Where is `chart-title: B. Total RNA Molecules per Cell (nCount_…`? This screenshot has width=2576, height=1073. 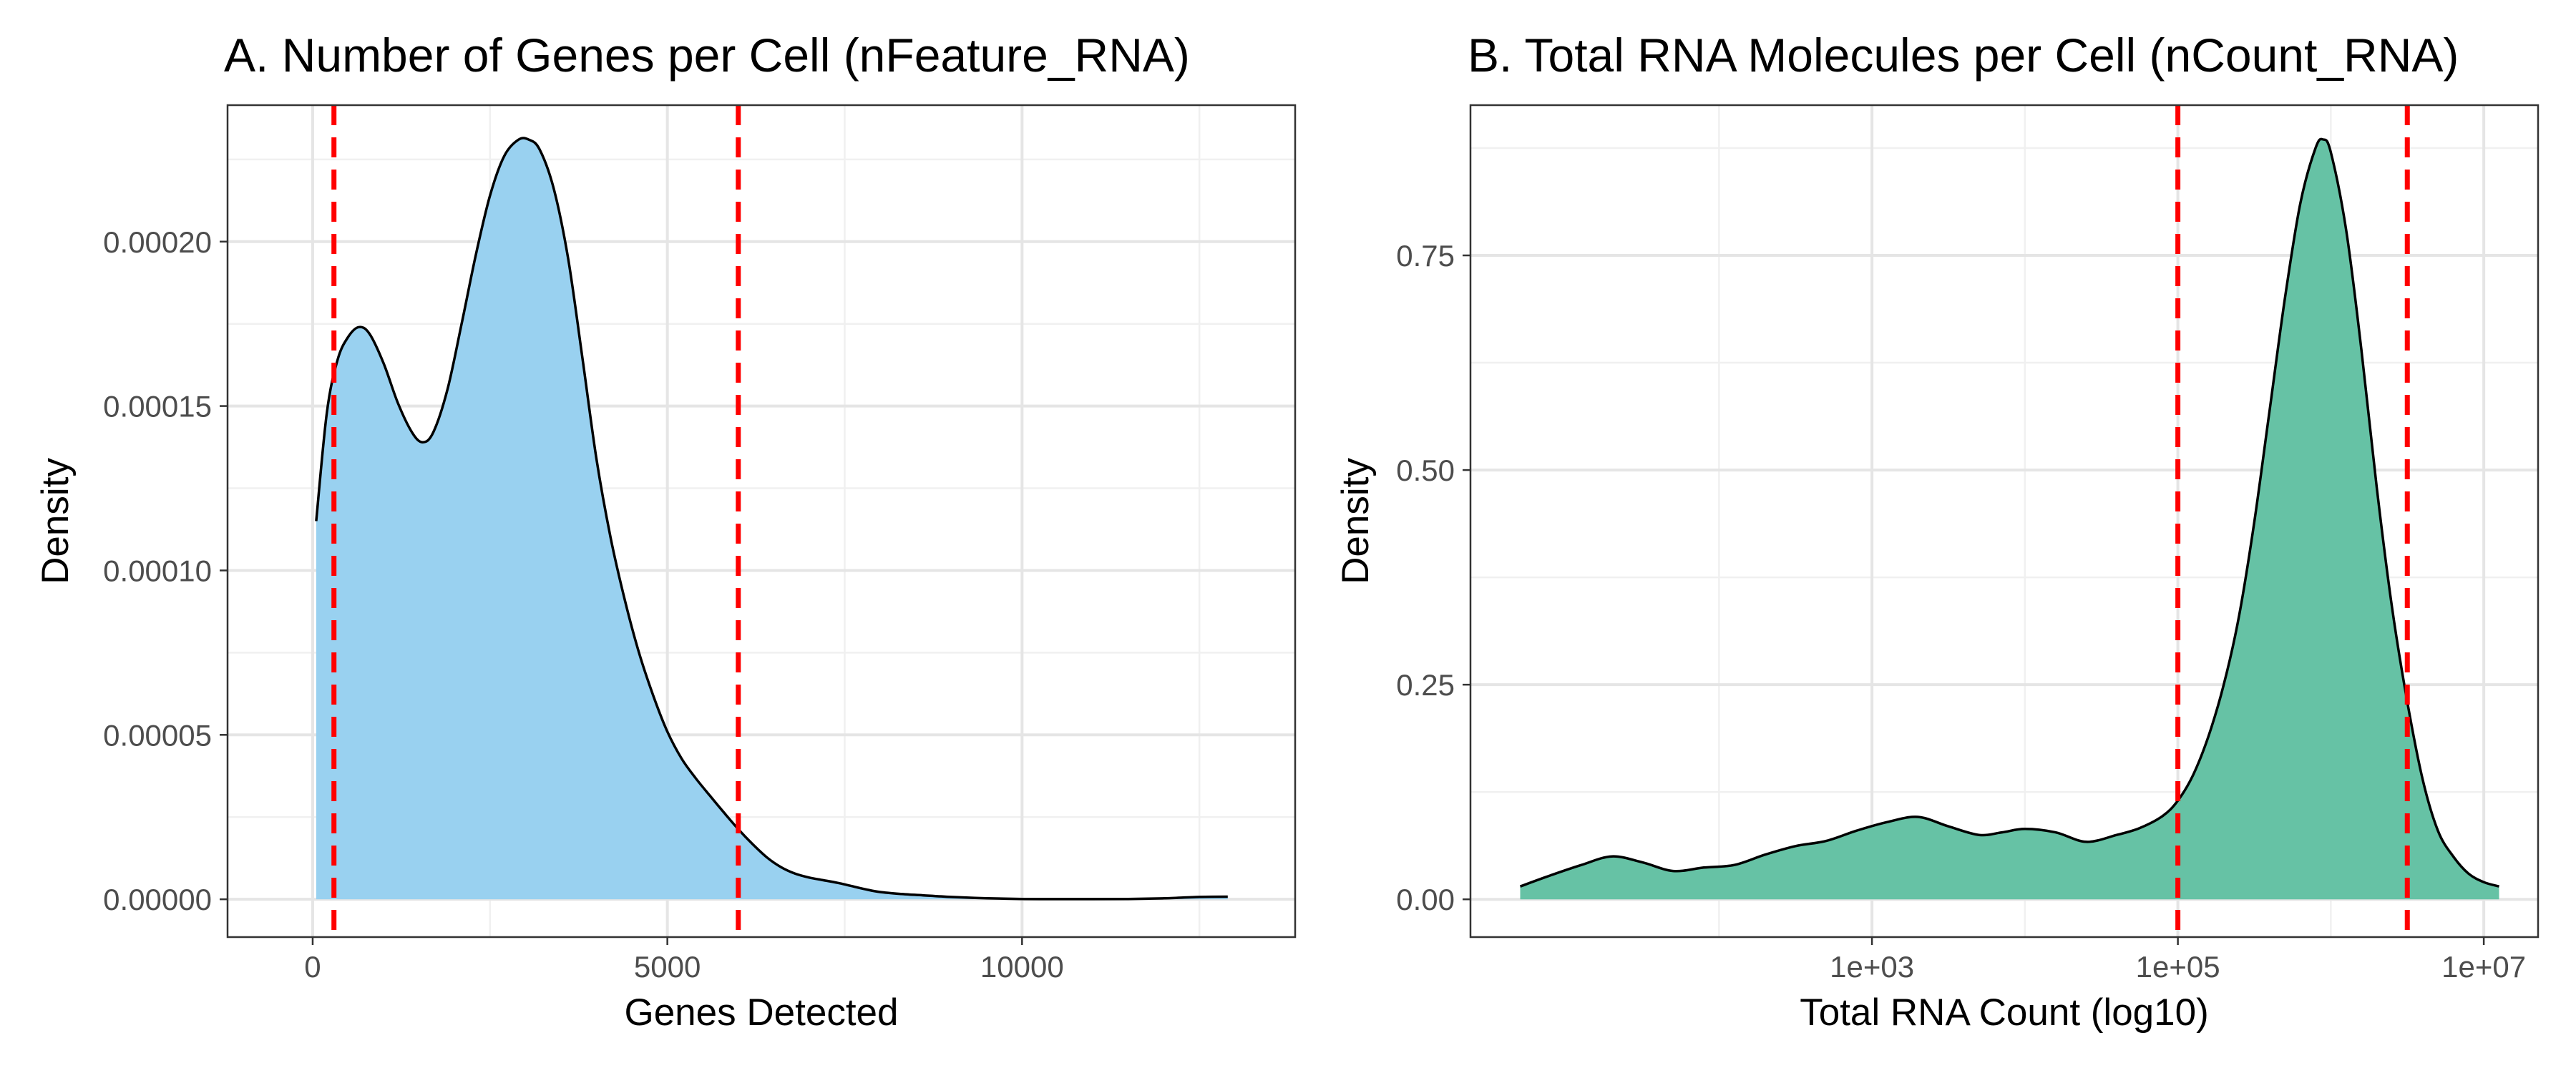 chart-title: B. Total RNA Molecules per Cell (nCount_… is located at coordinates (1963, 55).